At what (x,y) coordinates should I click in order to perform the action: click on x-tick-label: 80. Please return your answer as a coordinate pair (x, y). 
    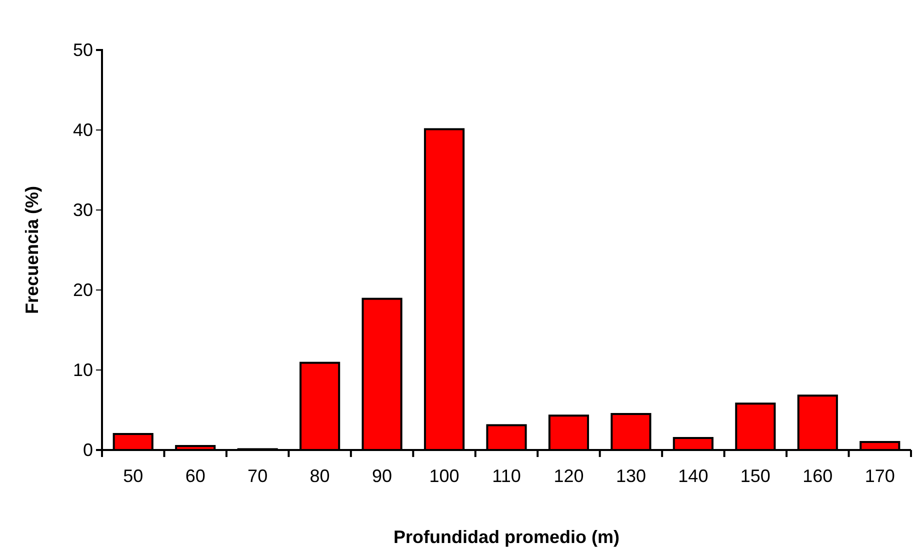
    Looking at the image, I should click on (320, 476).